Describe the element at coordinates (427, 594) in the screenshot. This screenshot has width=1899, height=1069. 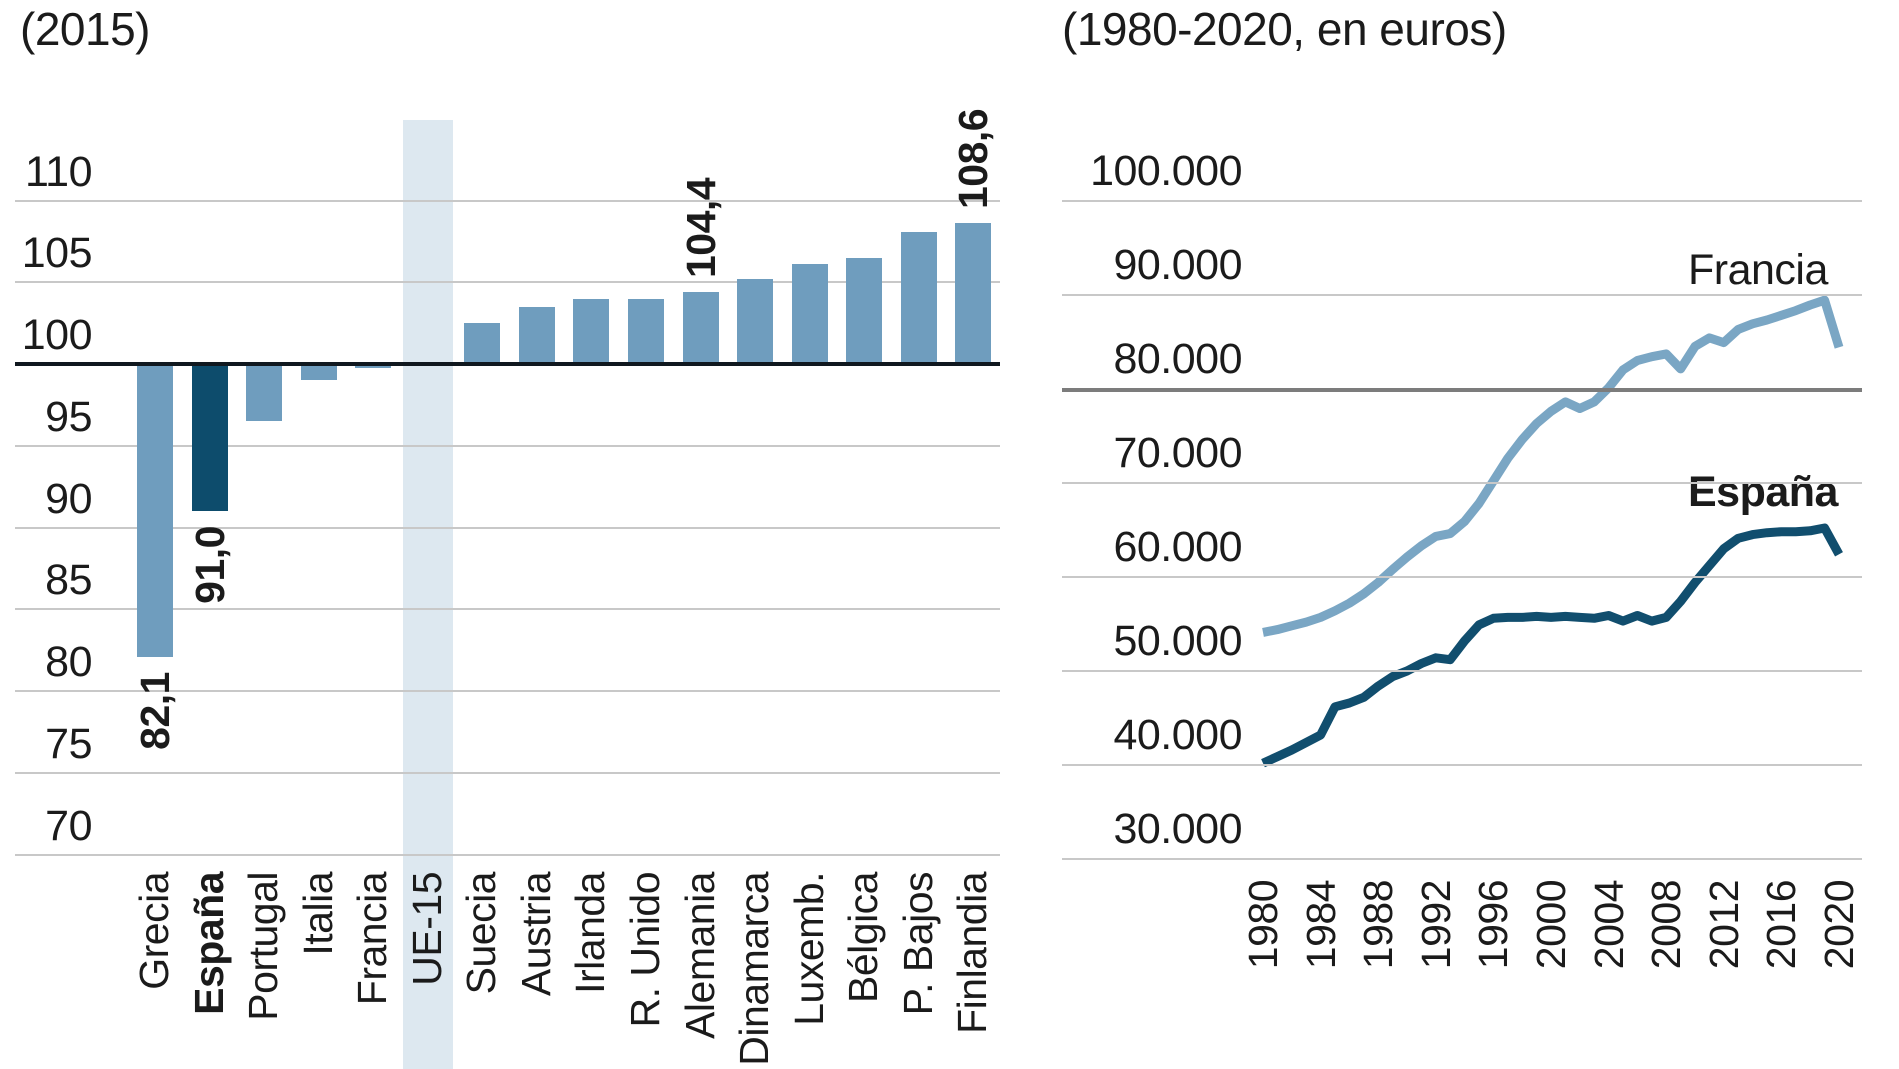
I see `ue15-highlight-band` at that location.